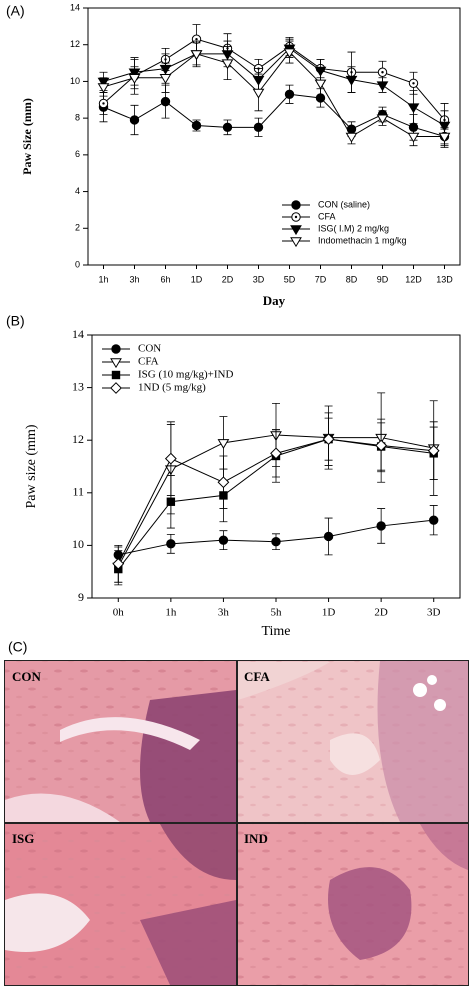 The width and height of the screenshot is (474, 991). I want to click on y-axis-label: Paw Size (mm), so click(27, 136).